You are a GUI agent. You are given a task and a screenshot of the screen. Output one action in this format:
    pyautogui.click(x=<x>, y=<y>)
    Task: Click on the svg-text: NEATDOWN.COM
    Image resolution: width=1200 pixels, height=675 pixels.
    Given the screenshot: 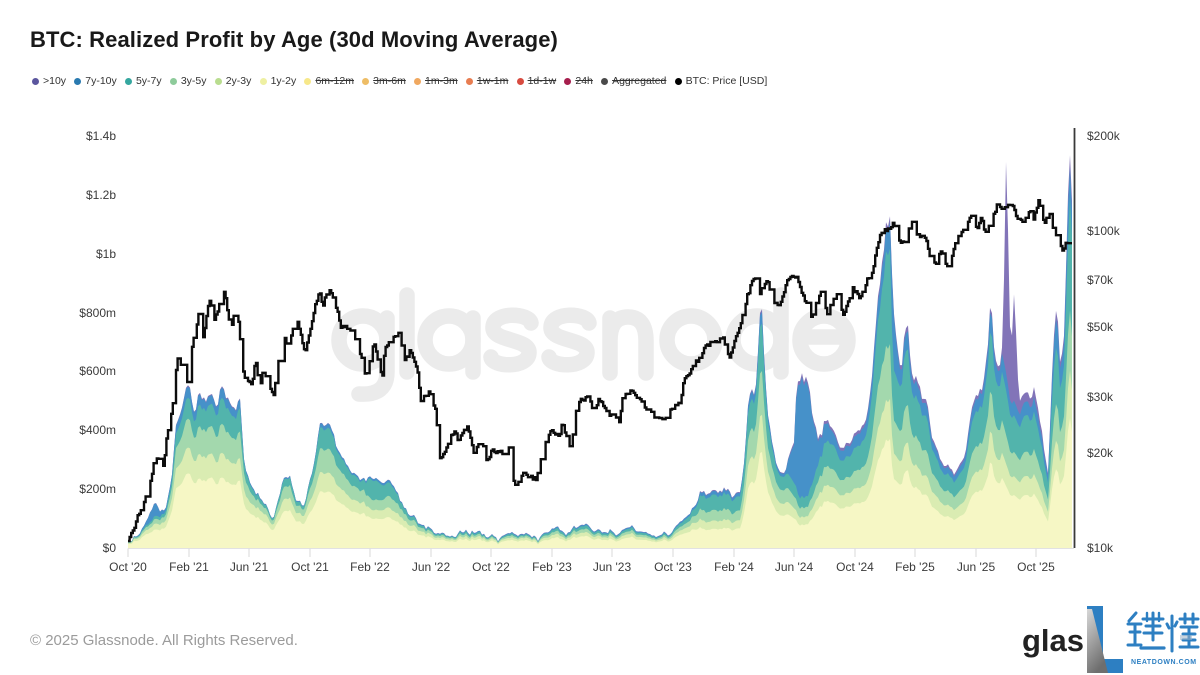 What is the action you would take?
    pyautogui.click(x=1164, y=662)
    